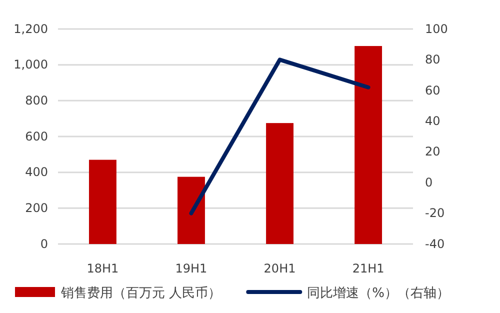 Image resolution: width=500 pixels, height=313 pixels. What do you see at coordinates (102, 269) in the screenshot?
I see `x-tick-label: 18H1` at bounding box center [102, 269].